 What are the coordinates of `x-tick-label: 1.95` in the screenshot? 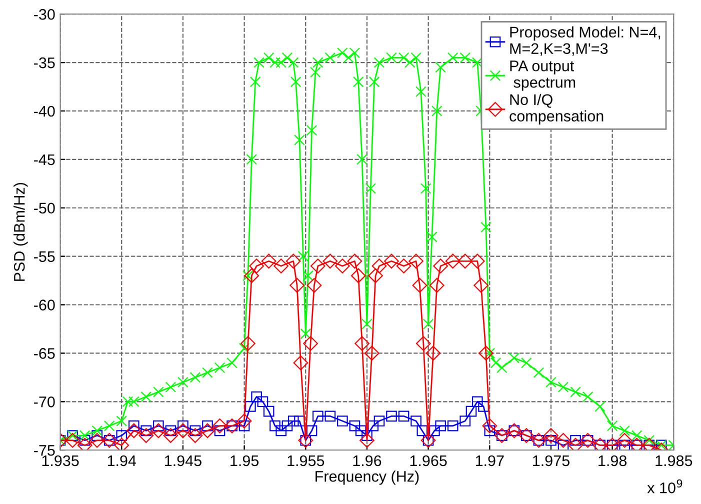 It's located at (244, 460).